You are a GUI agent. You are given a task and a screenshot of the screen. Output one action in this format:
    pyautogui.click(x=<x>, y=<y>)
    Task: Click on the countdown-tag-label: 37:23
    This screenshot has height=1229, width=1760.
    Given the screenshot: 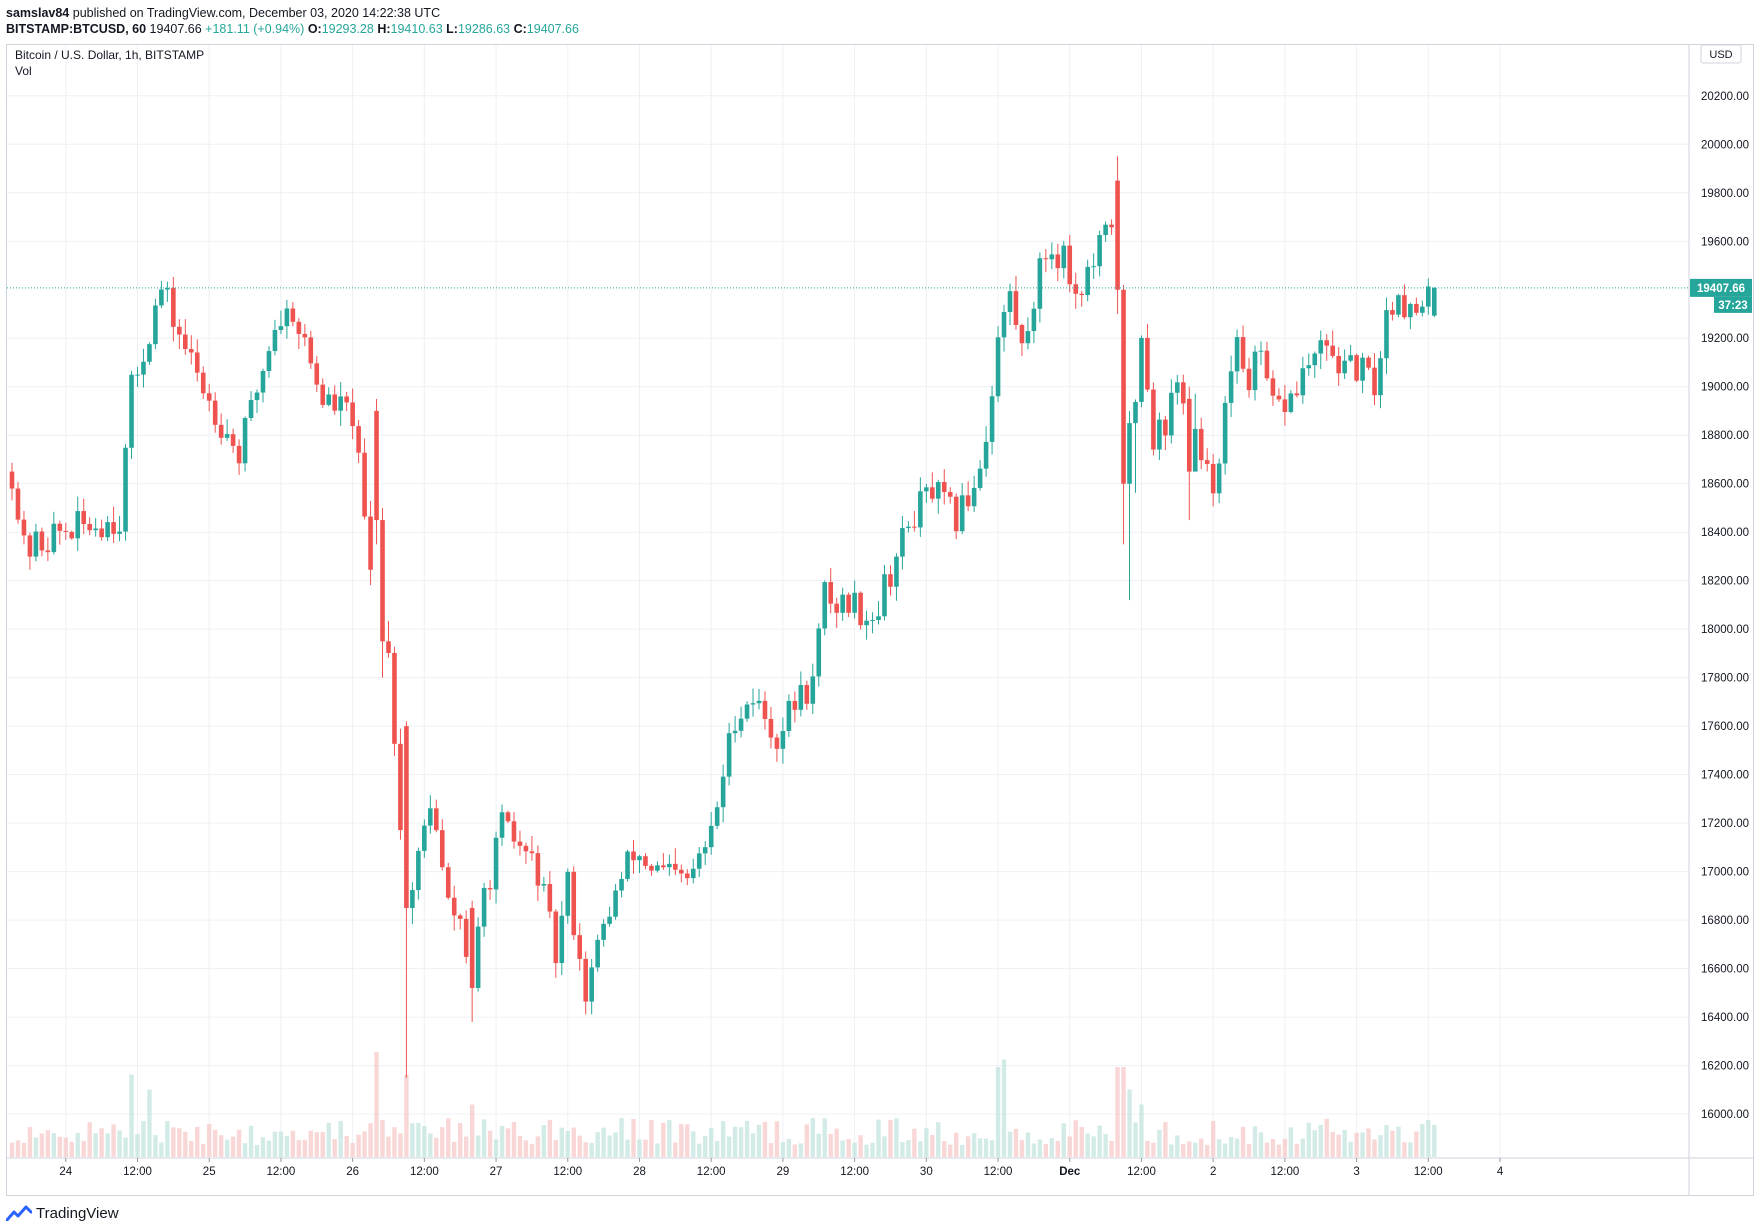 What is the action you would take?
    pyautogui.click(x=1732, y=306)
    